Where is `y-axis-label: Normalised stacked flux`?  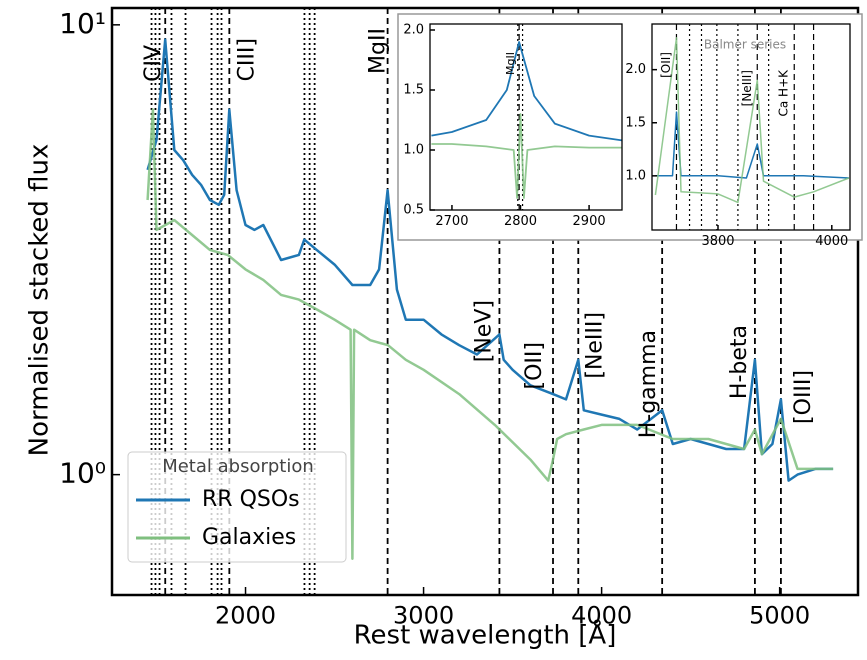 y-axis-label: Normalised stacked flux is located at coordinates (40, 300).